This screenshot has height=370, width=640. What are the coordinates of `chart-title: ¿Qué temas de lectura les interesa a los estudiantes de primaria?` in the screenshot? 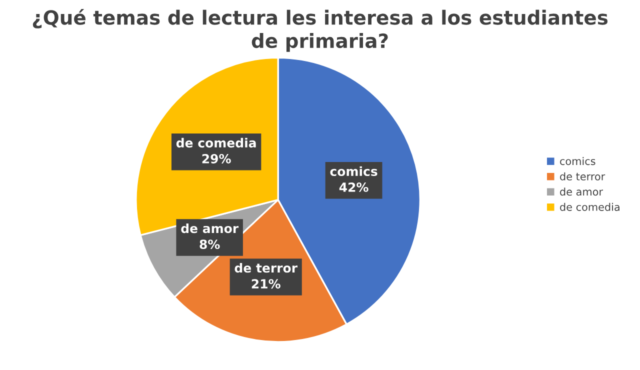 It's located at (320, 30).